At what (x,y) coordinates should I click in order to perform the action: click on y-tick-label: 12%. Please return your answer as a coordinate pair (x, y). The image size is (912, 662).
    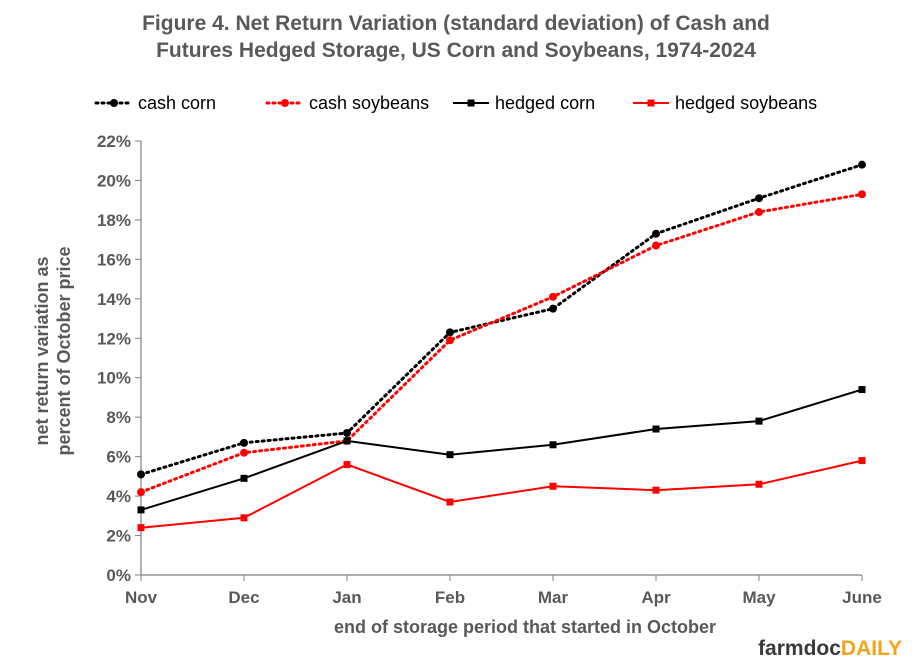
    Looking at the image, I should click on (114, 338).